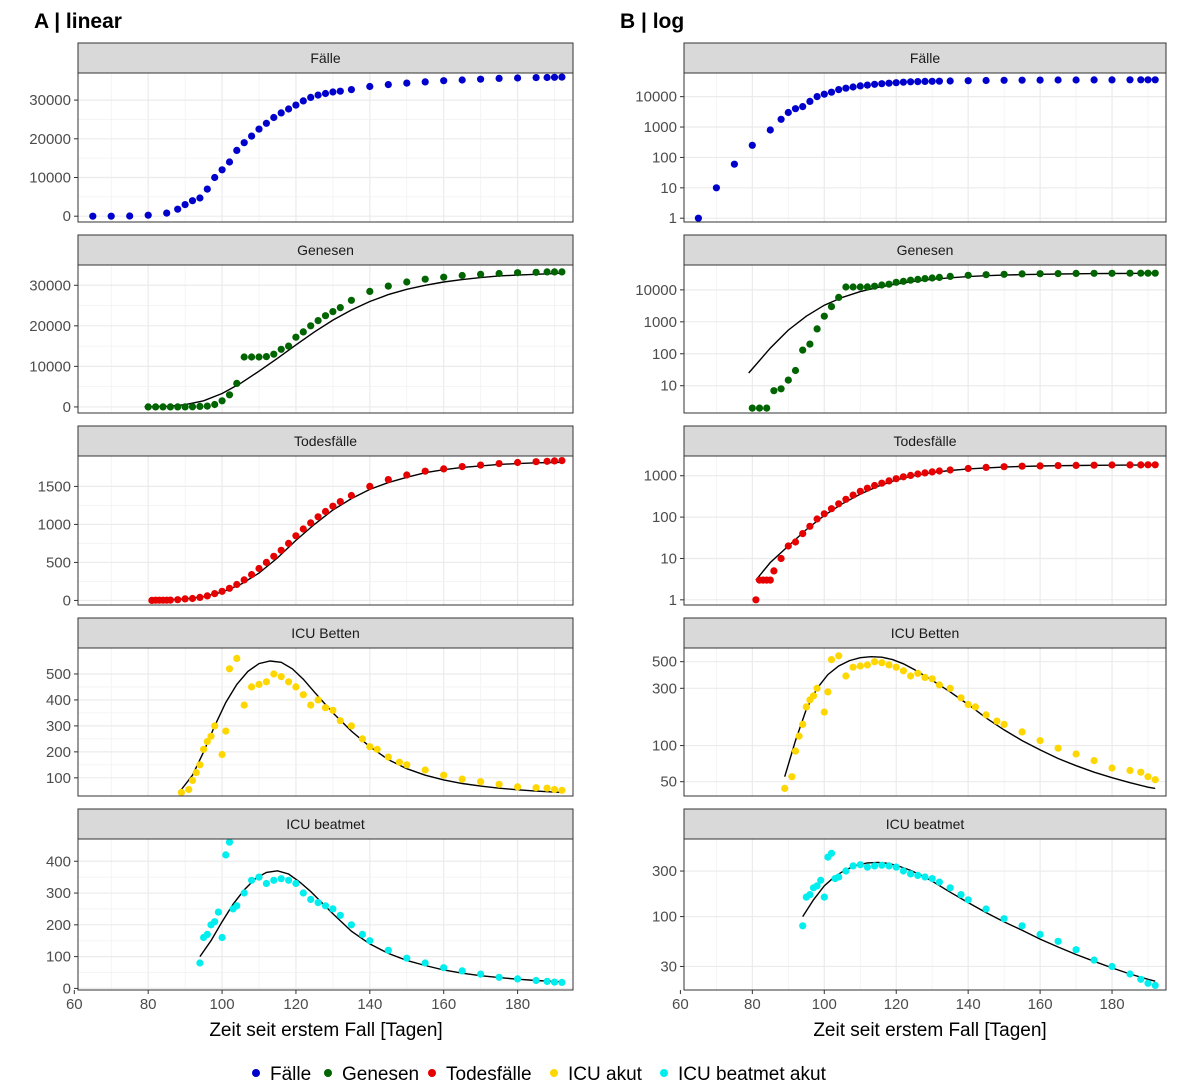  Describe the element at coordinates (896, 1004) in the screenshot. I see `x-tick-label: 120` at that location.